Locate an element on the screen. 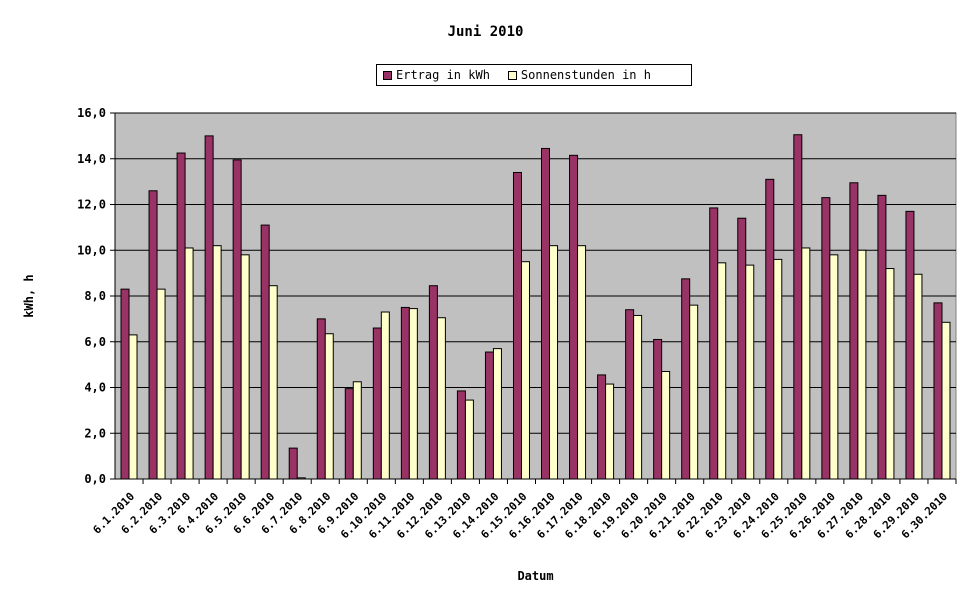  legend-item-ertrag: Ertrag in kWh is located at coordinates (433, 75).